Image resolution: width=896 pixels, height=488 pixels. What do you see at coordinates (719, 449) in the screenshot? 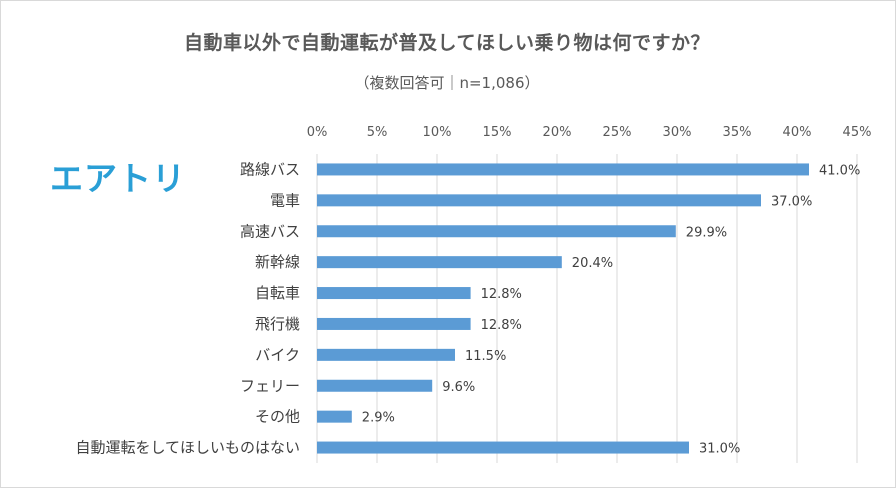
I see `data-label: 31.0%` at bounding box center [719, 449].